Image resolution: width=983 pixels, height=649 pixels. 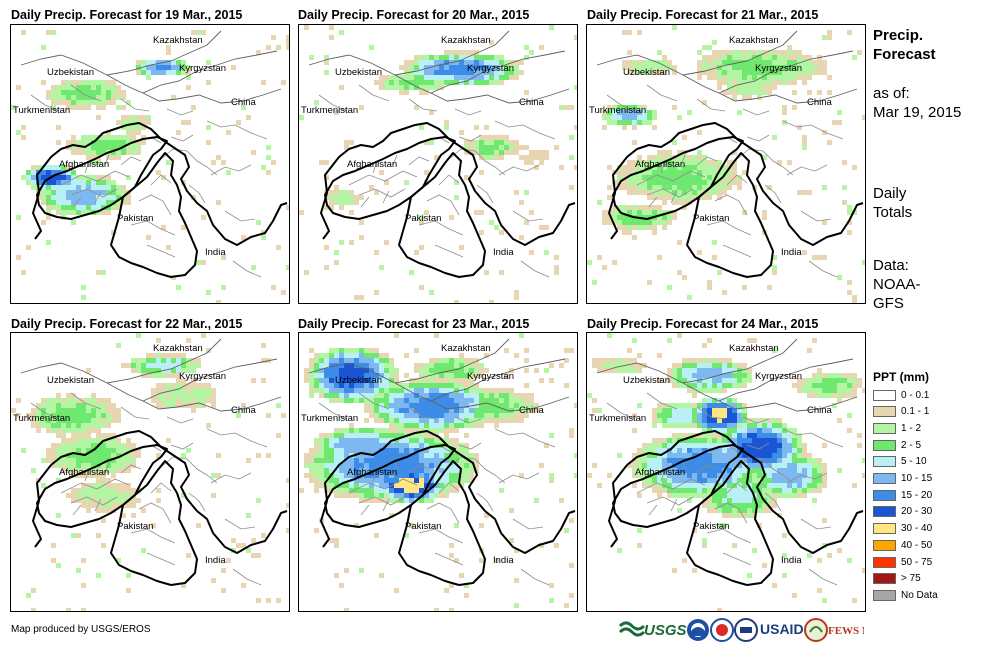 I want to click on legend-title: PPT (mm), so click(x=901, y=377).